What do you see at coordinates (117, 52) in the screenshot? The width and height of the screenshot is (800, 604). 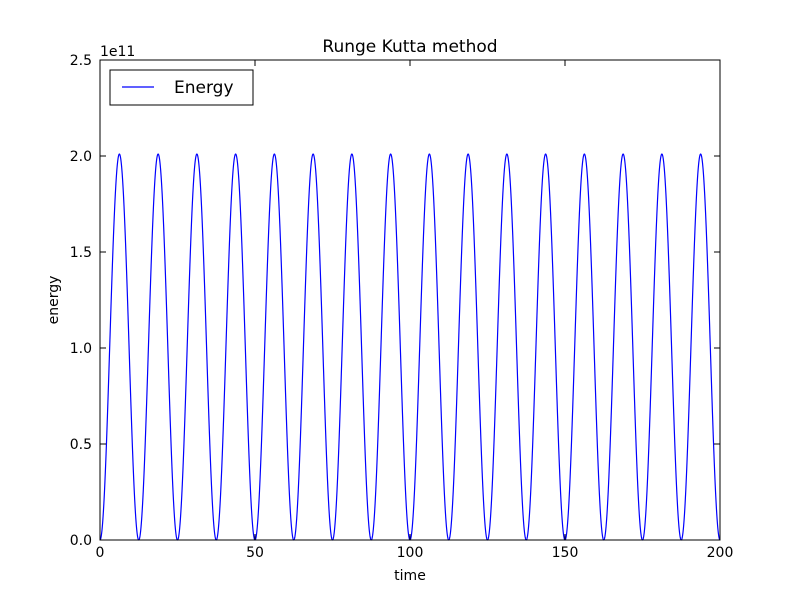 I see `y-axis-offset-label: 1e11` at bounding box center [117, 52].